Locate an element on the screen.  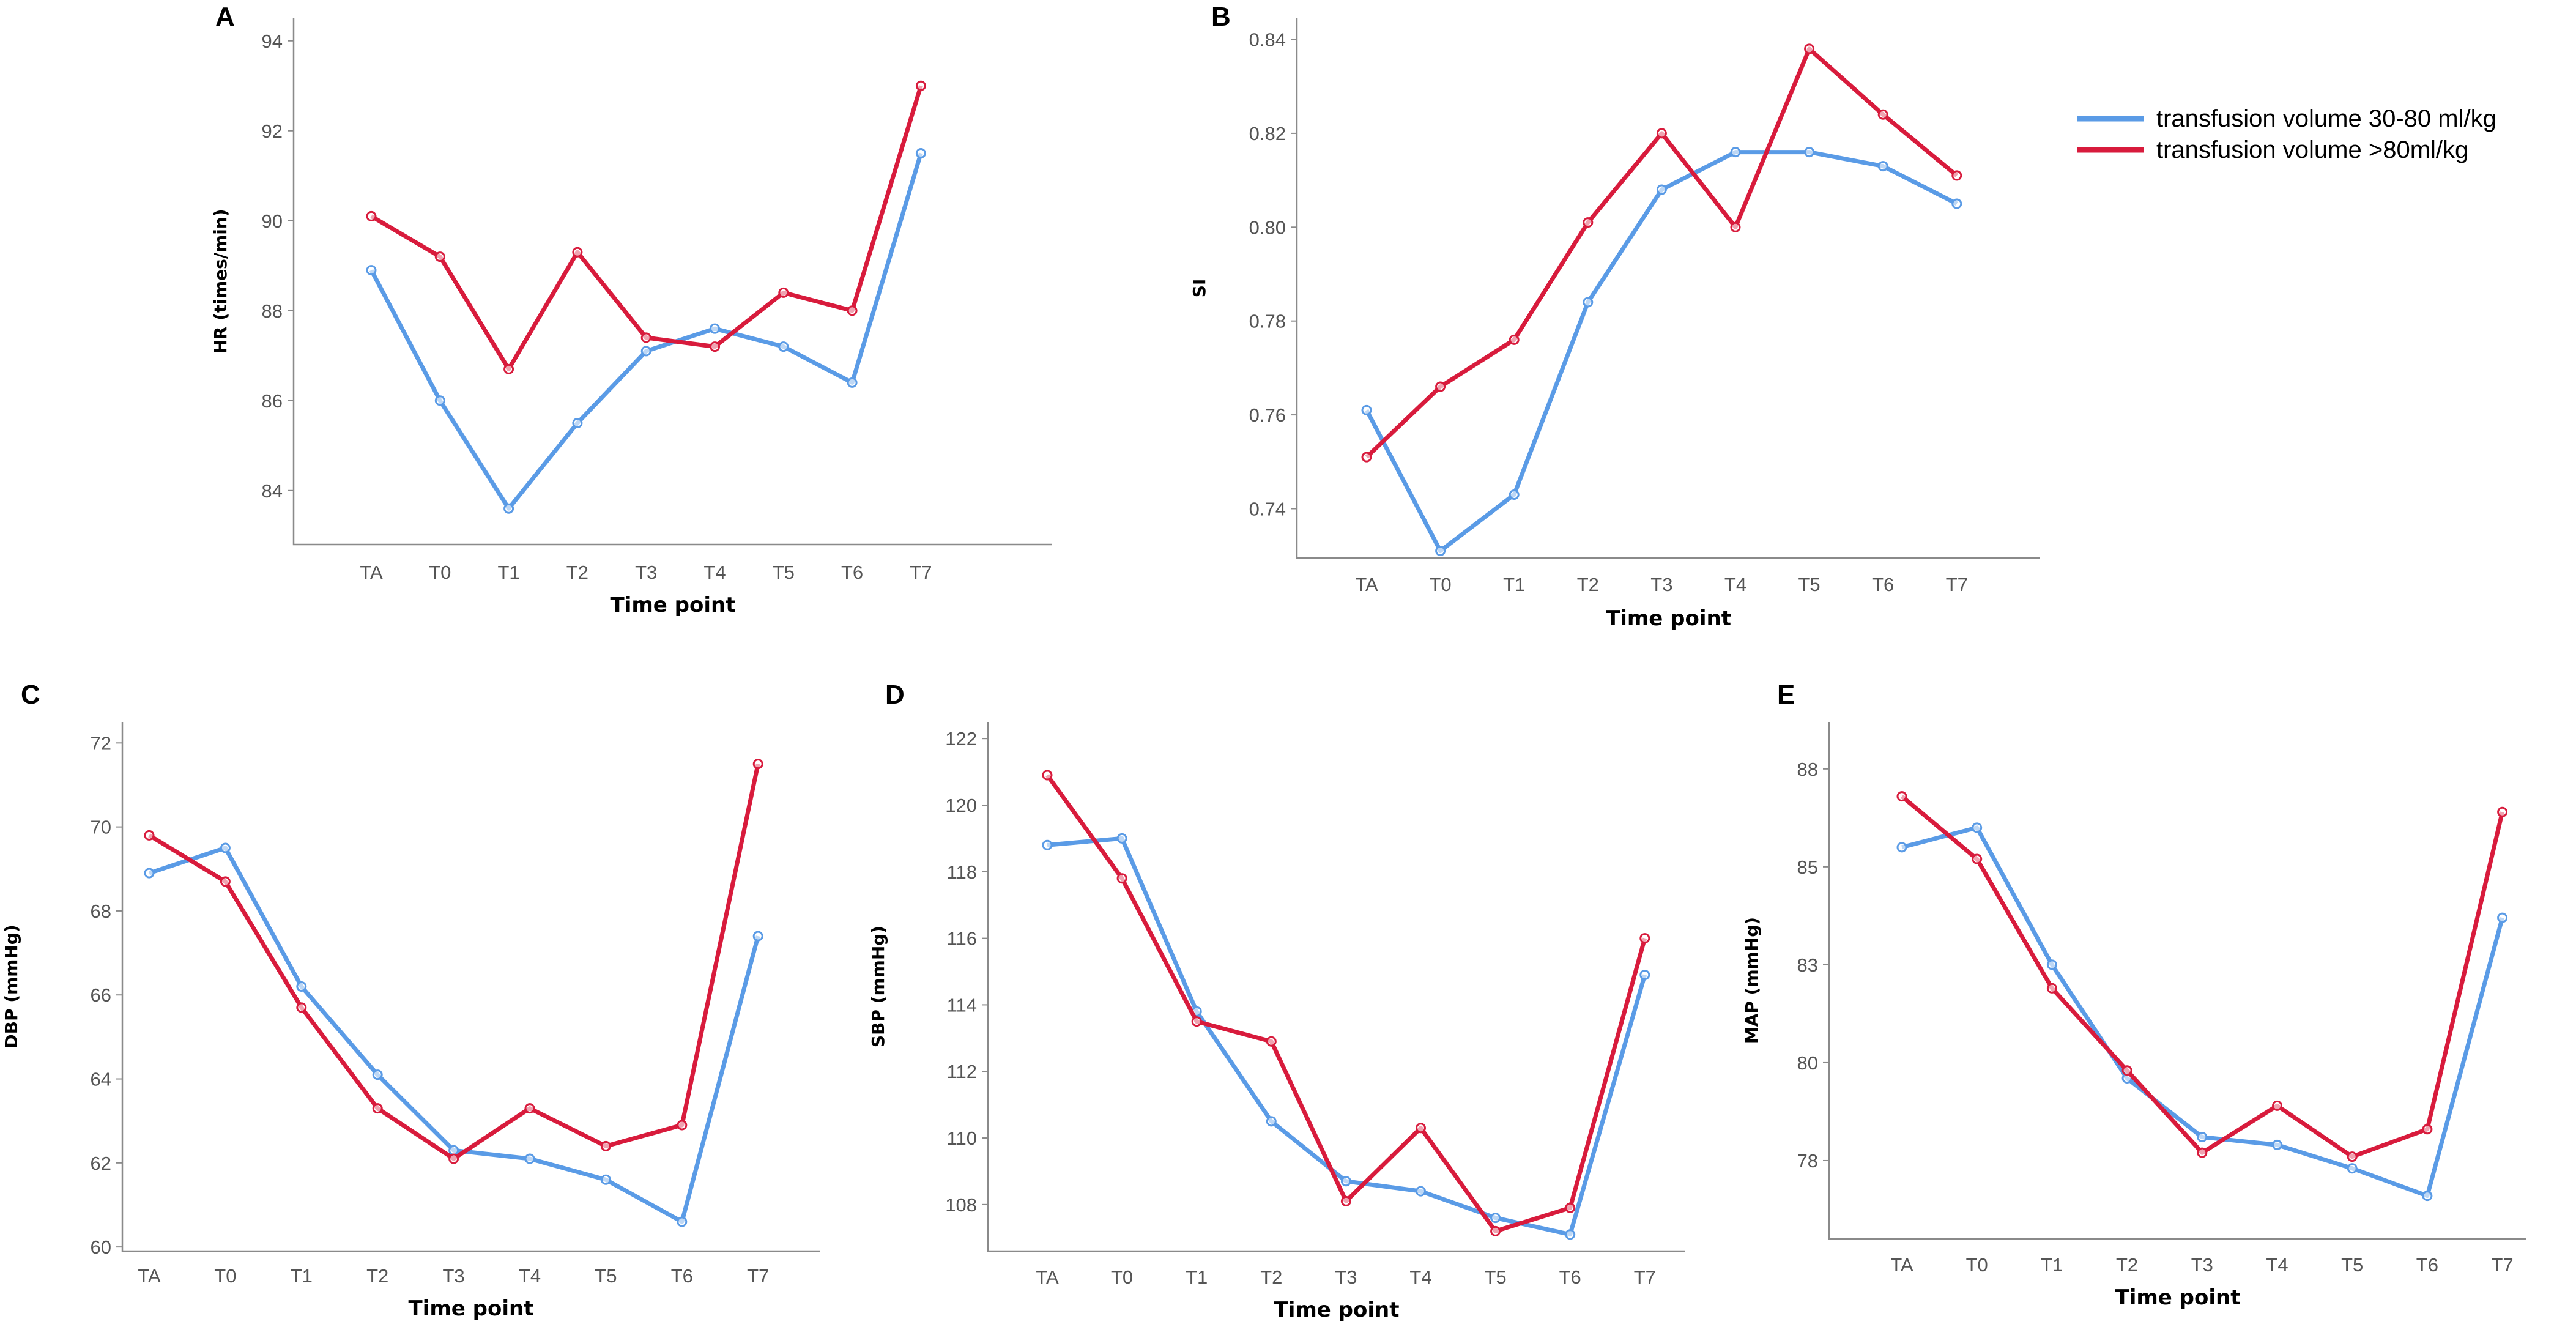
y-tick-label: 94 is located at coordinates (272, 41).